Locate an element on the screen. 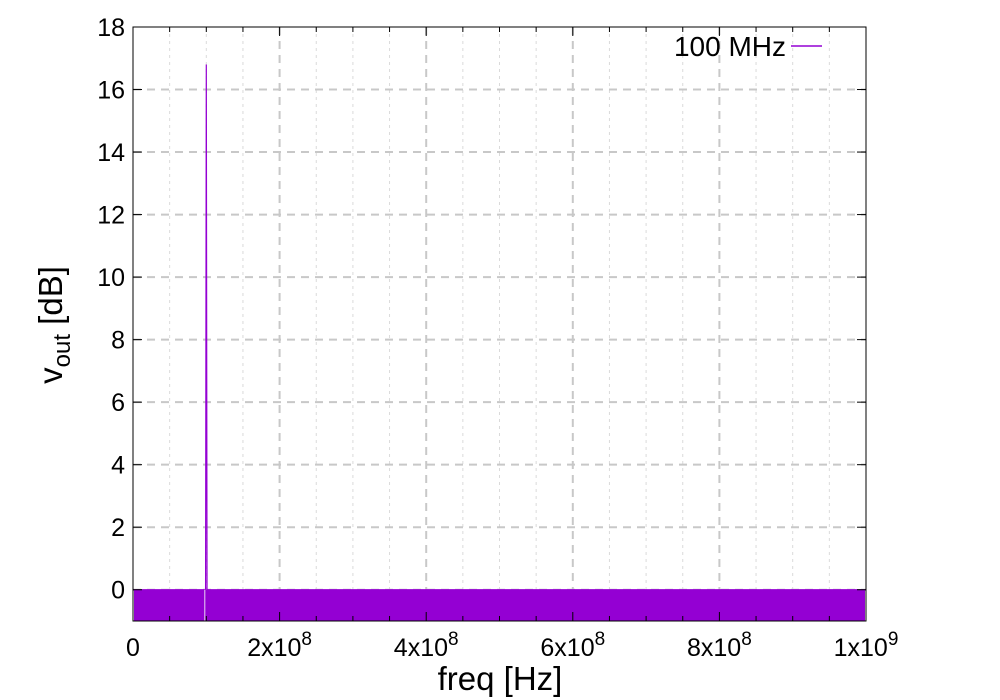 This screenshot has width=1000, height=700. x-tick-labels: 0 2x10⁸ 4x10⁸ 6x10⁸ 8x10⁸ 1x10⁹ is located at coordinates (512, 645).